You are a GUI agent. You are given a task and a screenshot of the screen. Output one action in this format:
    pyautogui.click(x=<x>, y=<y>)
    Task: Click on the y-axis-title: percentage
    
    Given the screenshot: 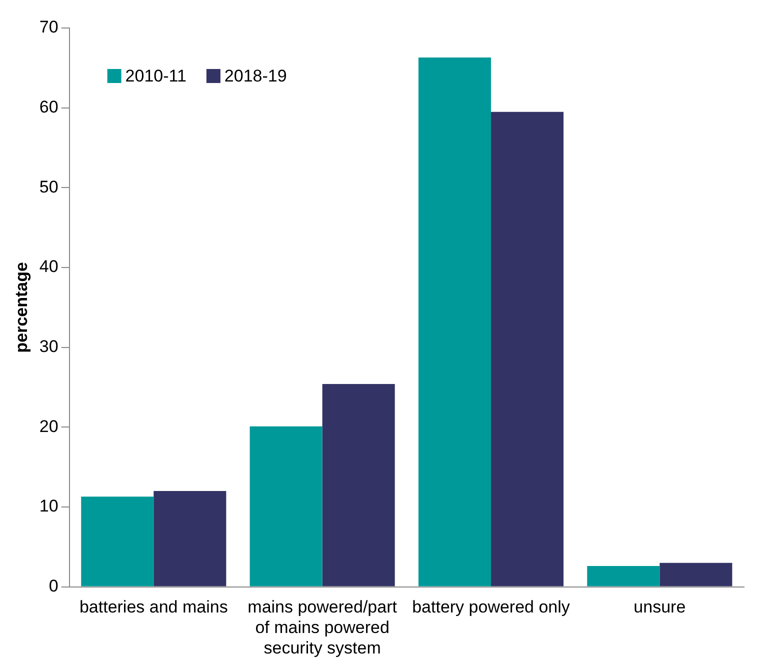 What is the action you would take?
    pyautogui.click(x=21, y=307)
    